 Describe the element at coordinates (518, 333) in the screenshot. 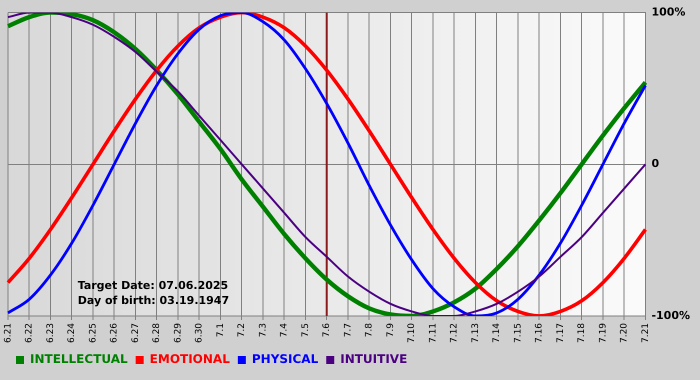

I see `x-tick-label: 7.15` at that location.